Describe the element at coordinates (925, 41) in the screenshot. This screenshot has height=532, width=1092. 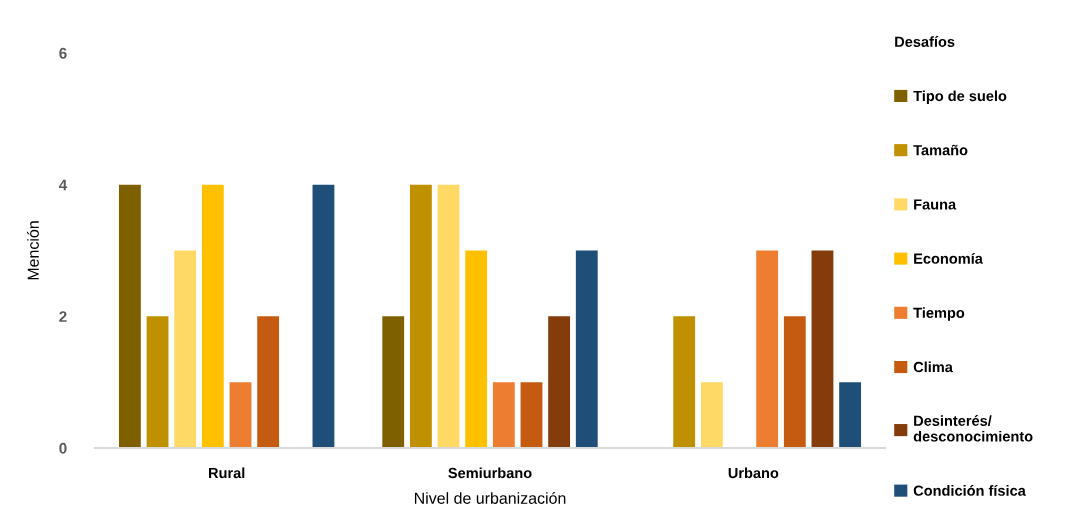
I see `legend-title: Desafíos` at that location.